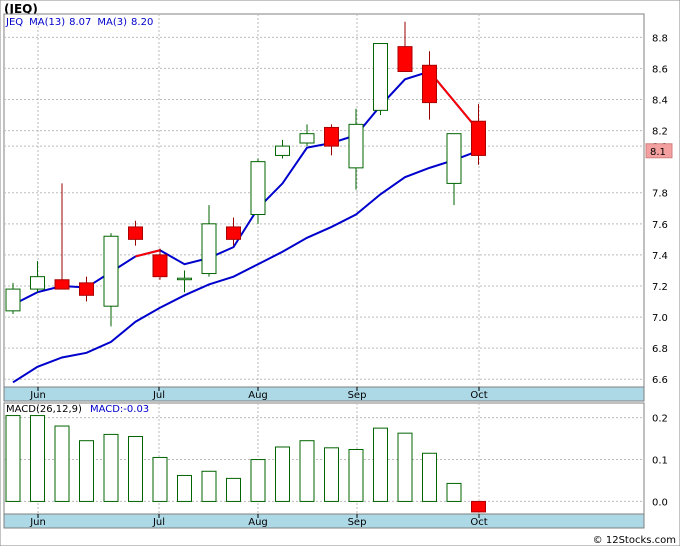  I want to click on legend-ma13-label: MA(13), so click(47, 22).